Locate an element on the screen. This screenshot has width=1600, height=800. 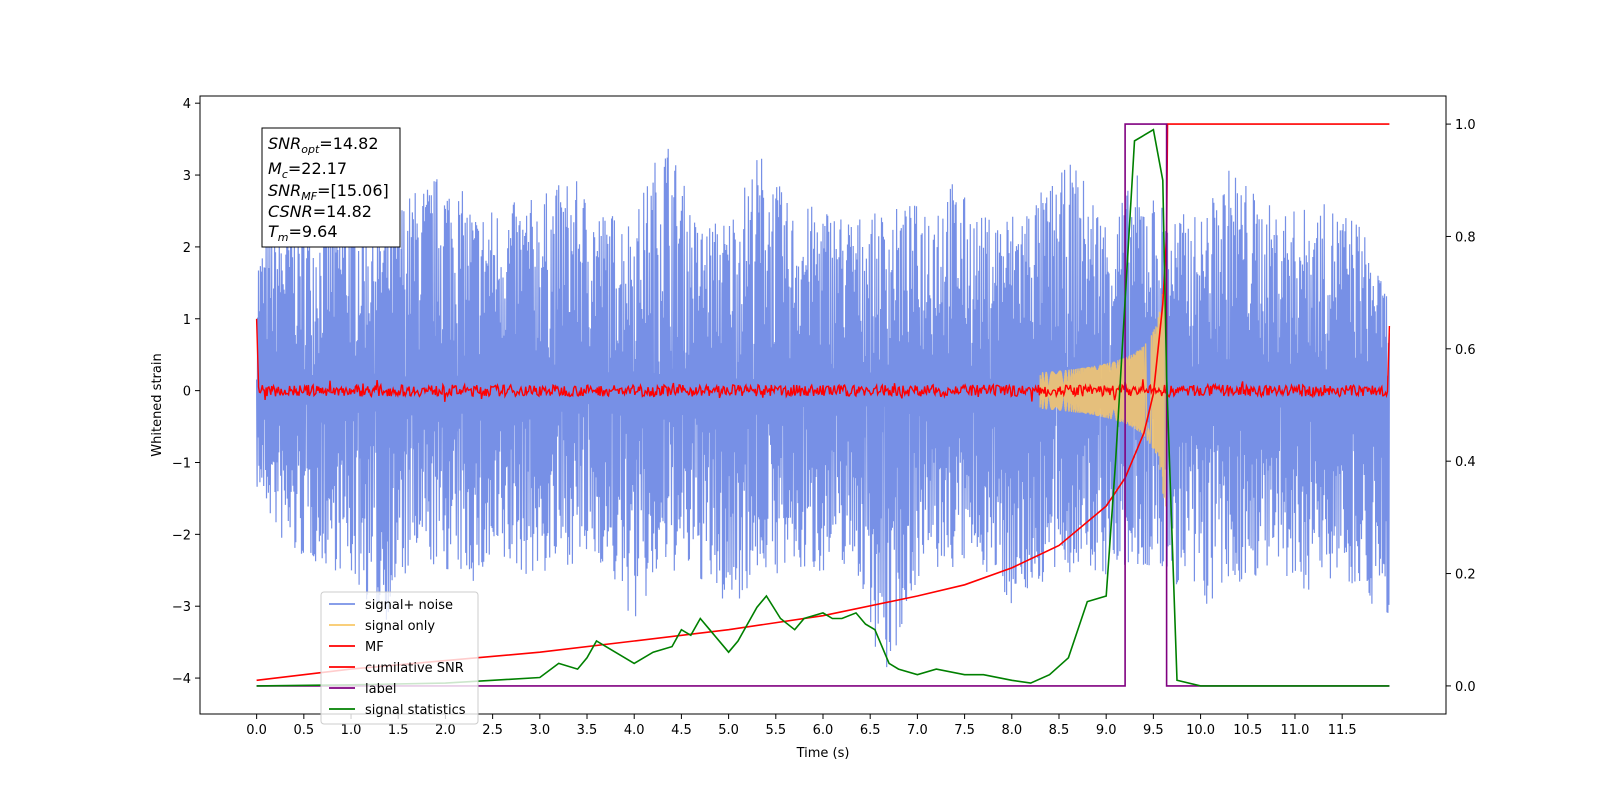
y-tick-label: −1 is located at coordinates (181, 463).